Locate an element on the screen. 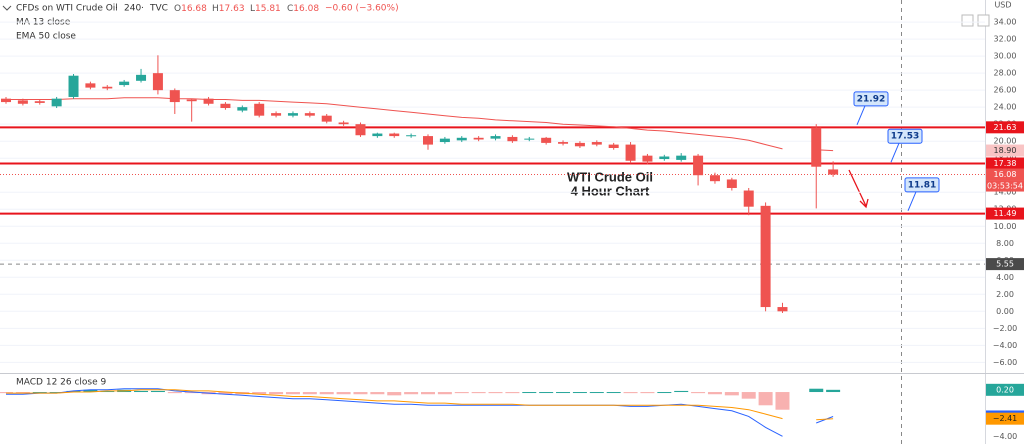  y-tick-label: 34.00 is located at coordinates (1005, 22).